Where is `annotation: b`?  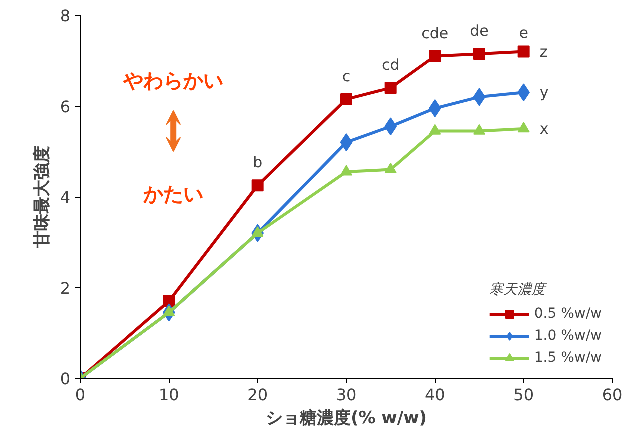
annotation: b is located at coordinates (258, 163).